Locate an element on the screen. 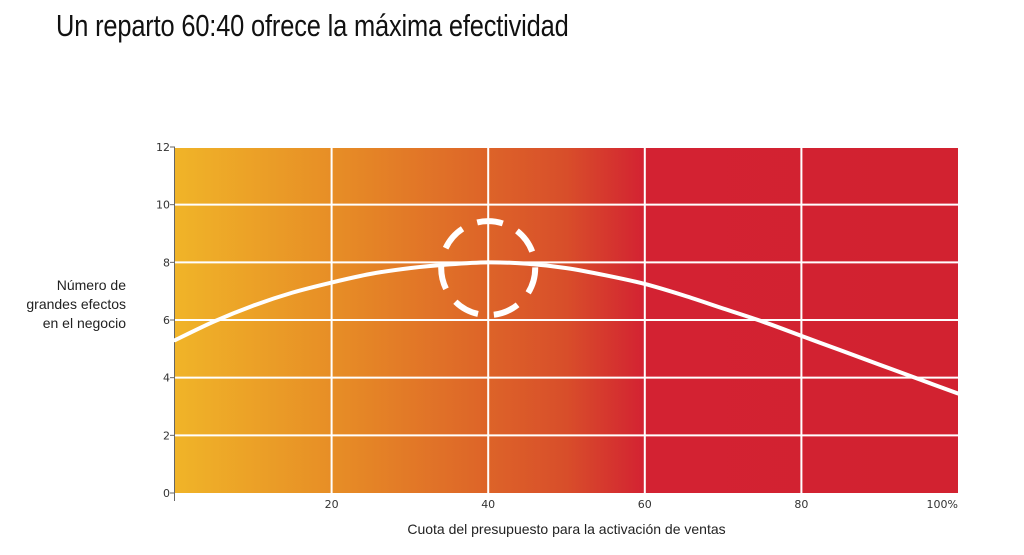 This screenshot has width=1024, height=555. x-tick-label: 60 is located at coordinates (645, 504).